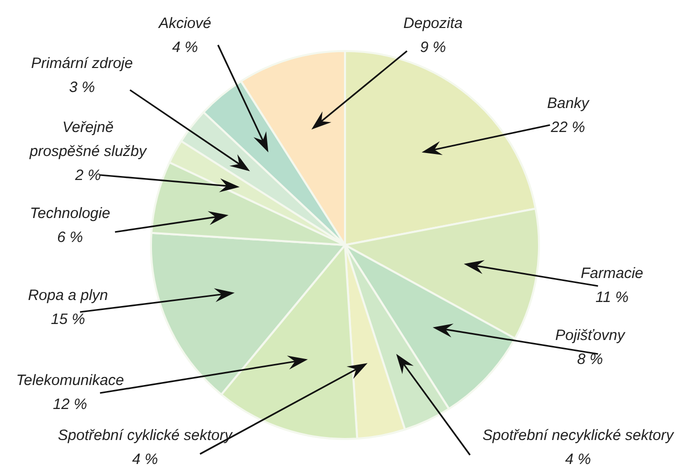 The width and height of the screenshot is (688, 466). What do you see at coordinates (87, 175) in the screenshot?
I see `data-label: 2 %` at bounding box center [87, 175].